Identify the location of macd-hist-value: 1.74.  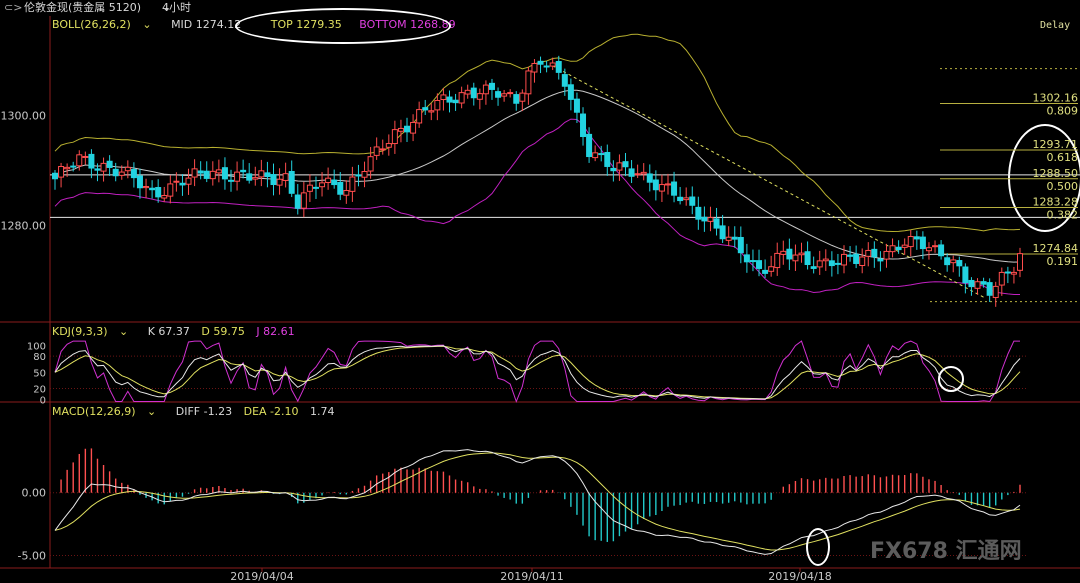
(322, 411).